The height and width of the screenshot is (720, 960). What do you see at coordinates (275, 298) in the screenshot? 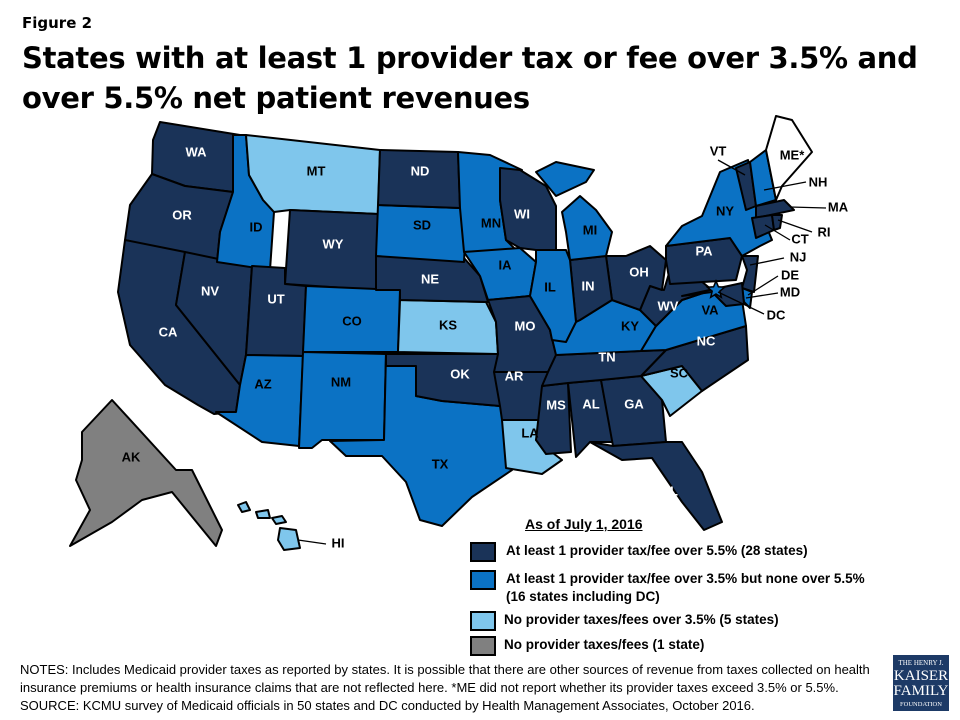
I see `state-label-ut: UT` at bounding box center [275, 298].